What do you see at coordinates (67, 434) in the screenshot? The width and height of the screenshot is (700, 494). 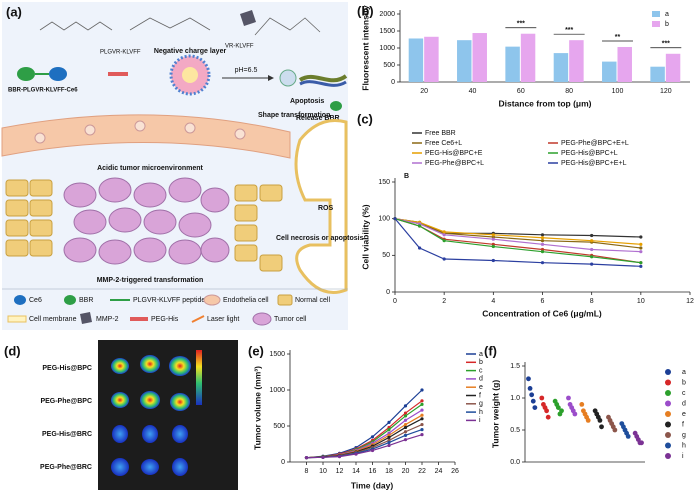 I see `row-label: PEG-His@BRC` at bounding box center [67, 434].